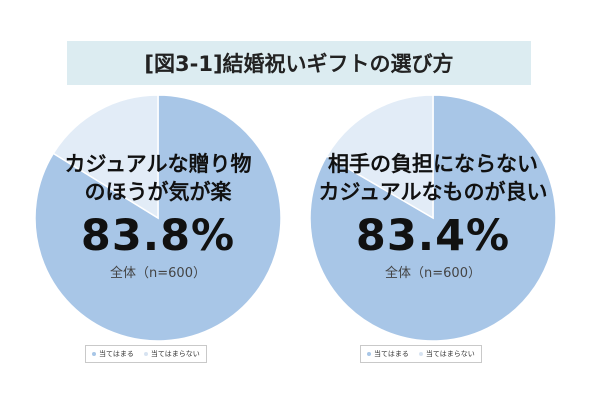  What do you see at coordinates (433, 192) in the screenshot?
I see `right-headline-line-2: カジュアルなものが良い` at bounding box center [433, 192].